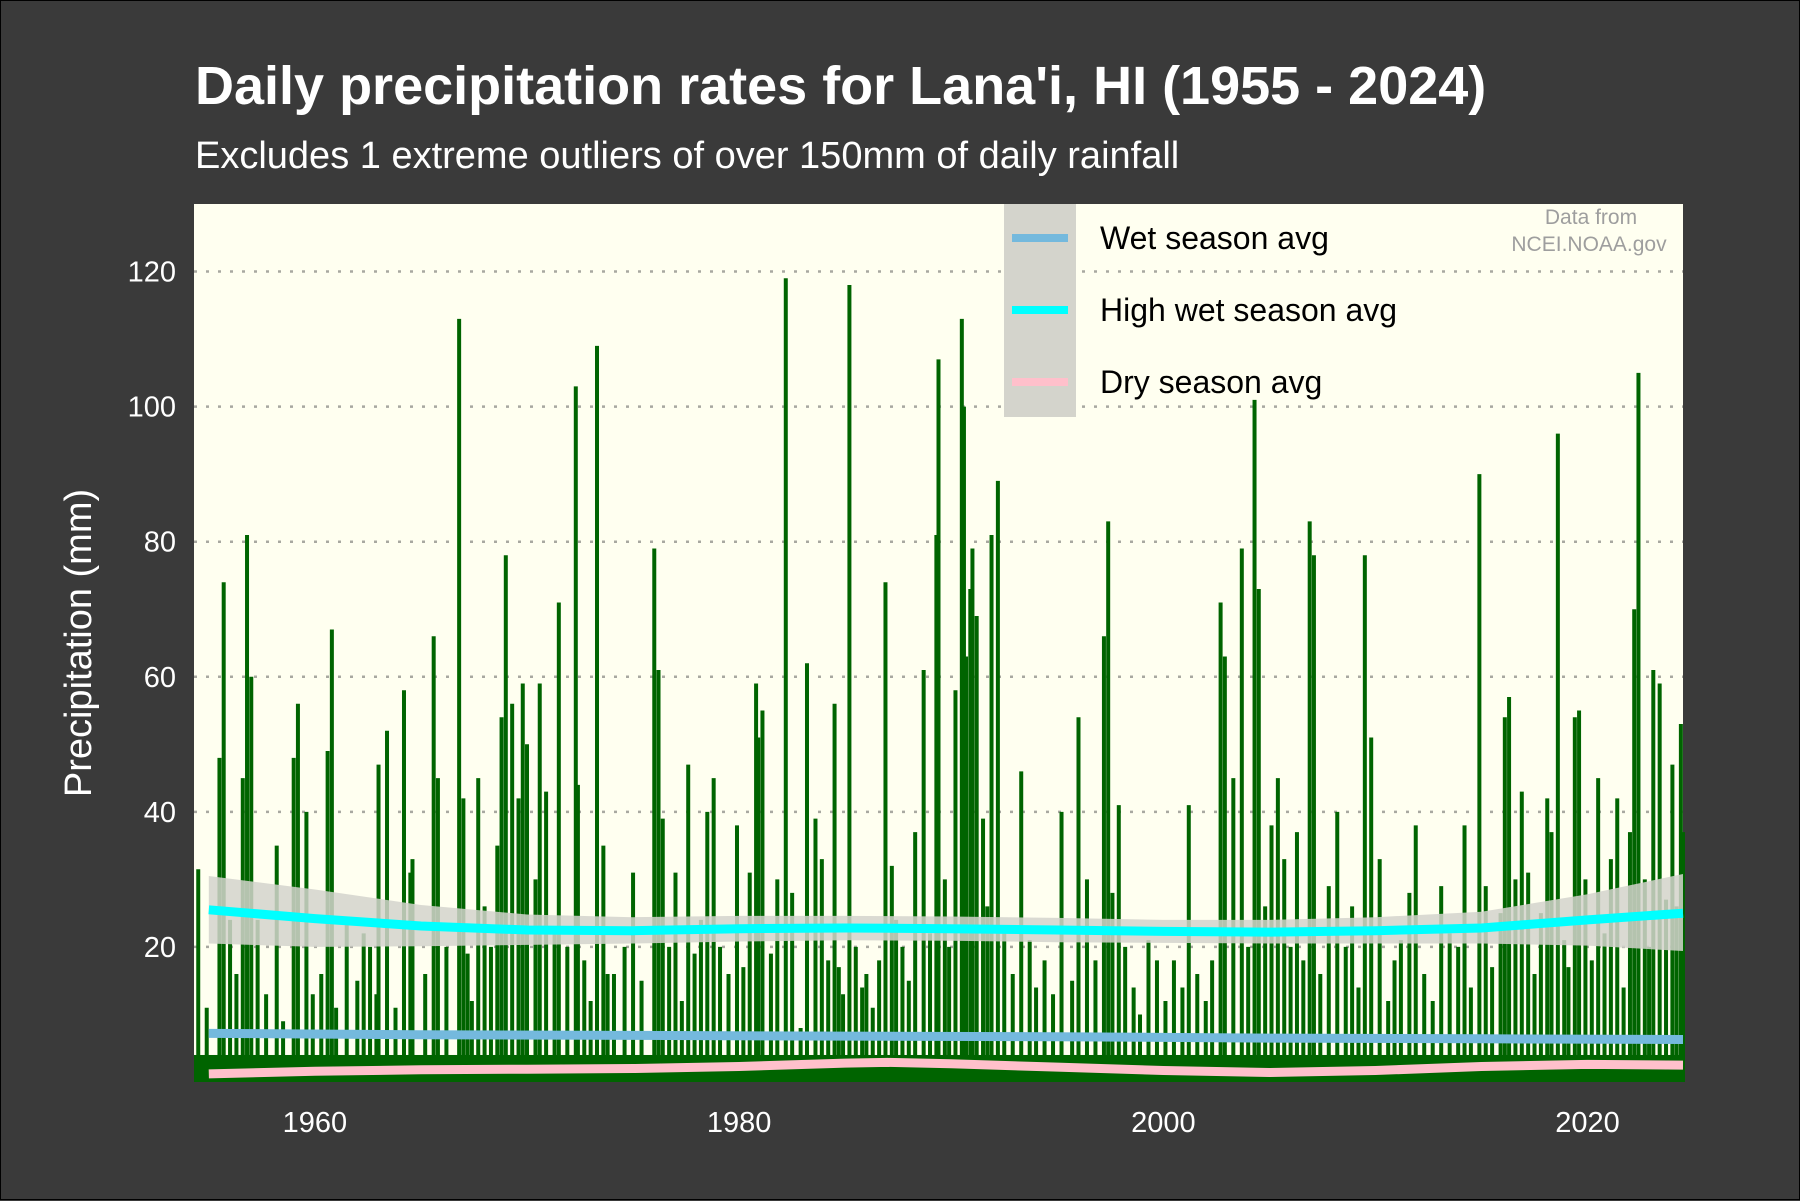 Image resolution: width=1800 pixels, height=1201 pixels. Describe the element at coordinates (152, 408) in the screenshot. I see `y-tick-label-100: 100` at that location.